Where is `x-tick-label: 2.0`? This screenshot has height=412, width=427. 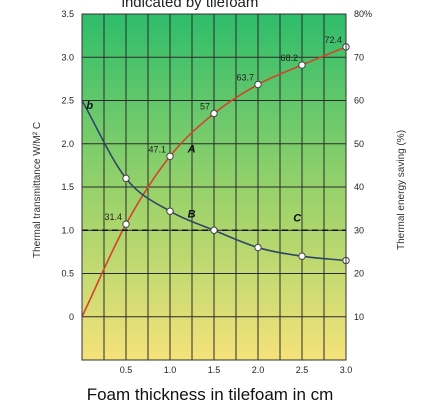 x-tick-label: 2.0 is located at coordinates (258, 370).